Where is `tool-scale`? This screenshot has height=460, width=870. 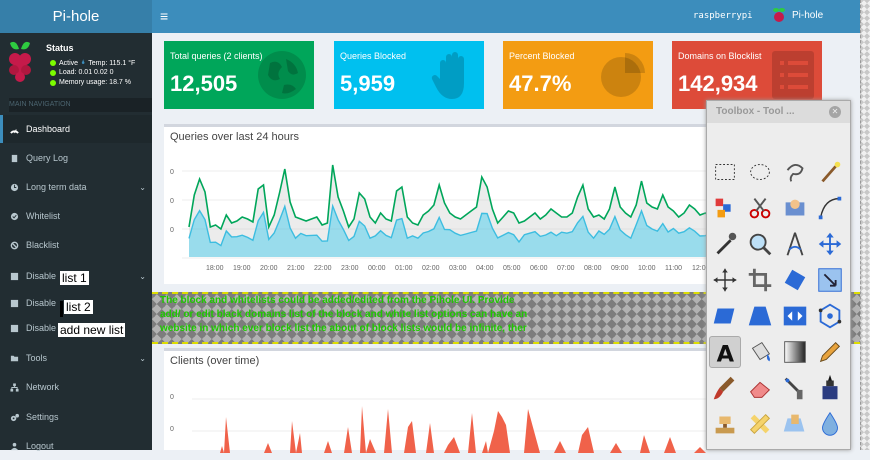
tool-scale is located at coordinates (830, 280).